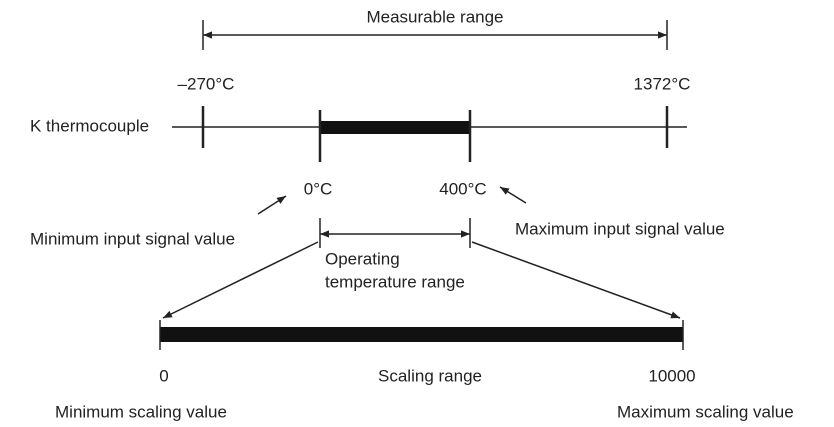 The width and height of the screenshot is (834, 427). What do you see at coordinates (462, 188) in the screenshot?
I see `input-max: 400°C` at bounding box center [462, 188].